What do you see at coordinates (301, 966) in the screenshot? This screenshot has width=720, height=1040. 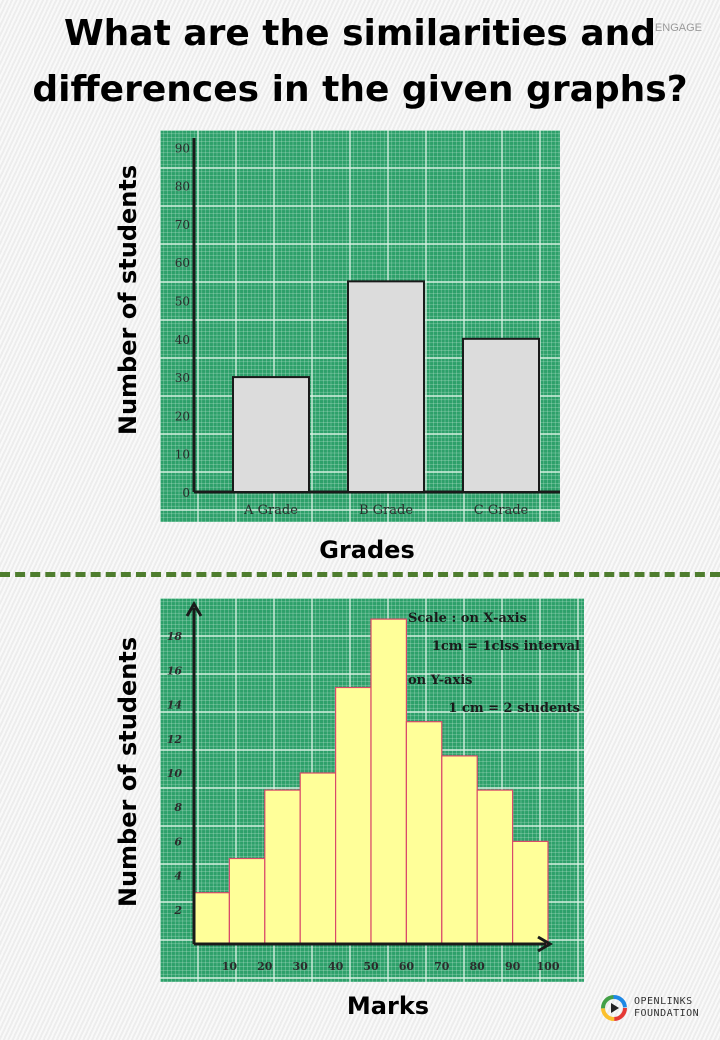 I see `x-tick-label-30: 30` at bounding box center [301, 966].